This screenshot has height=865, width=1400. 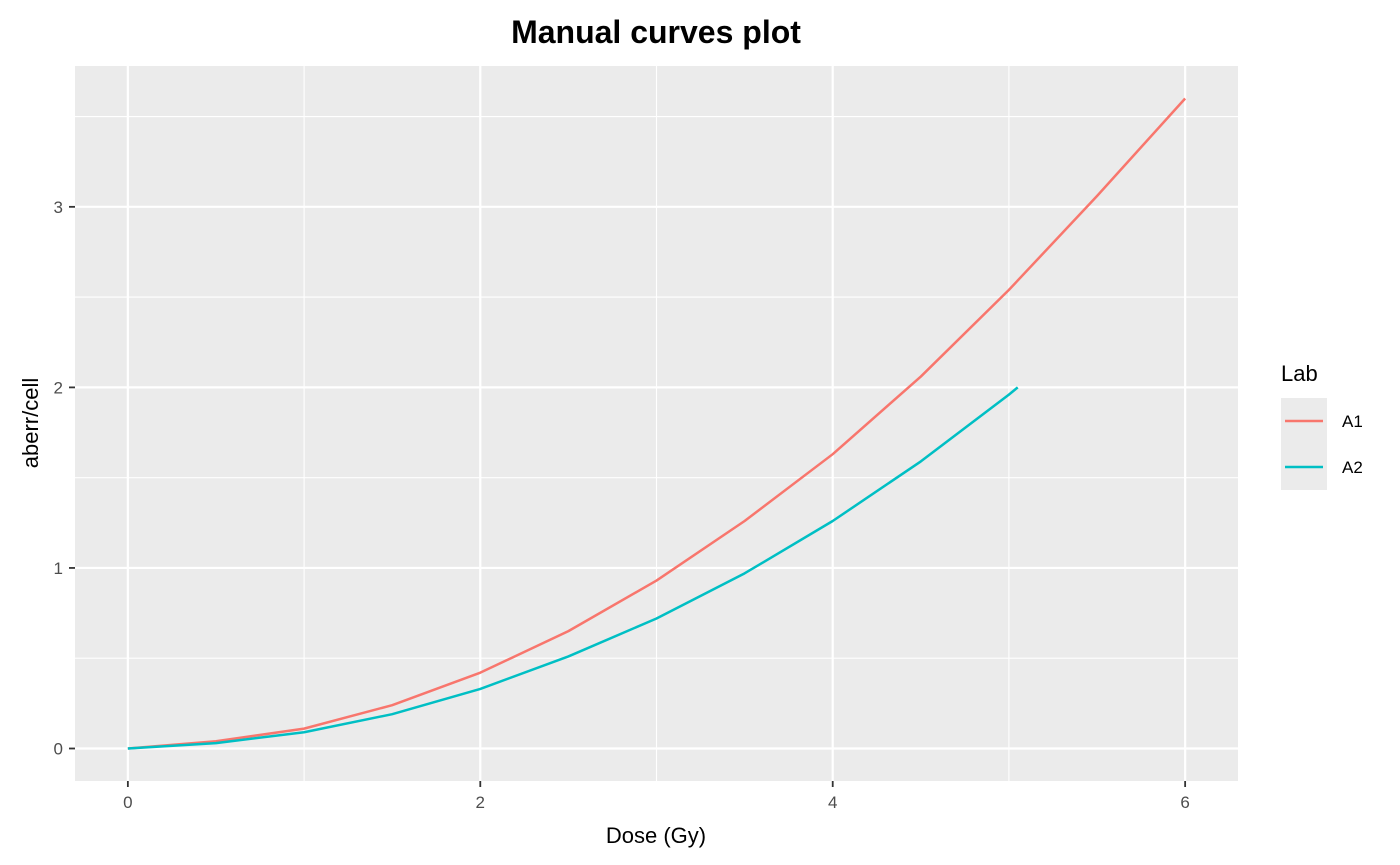 What do you see at coordinates (1184, 802) in the screenshot?
I see `x-tick-label: 6` at bounding box center [1184, 802].